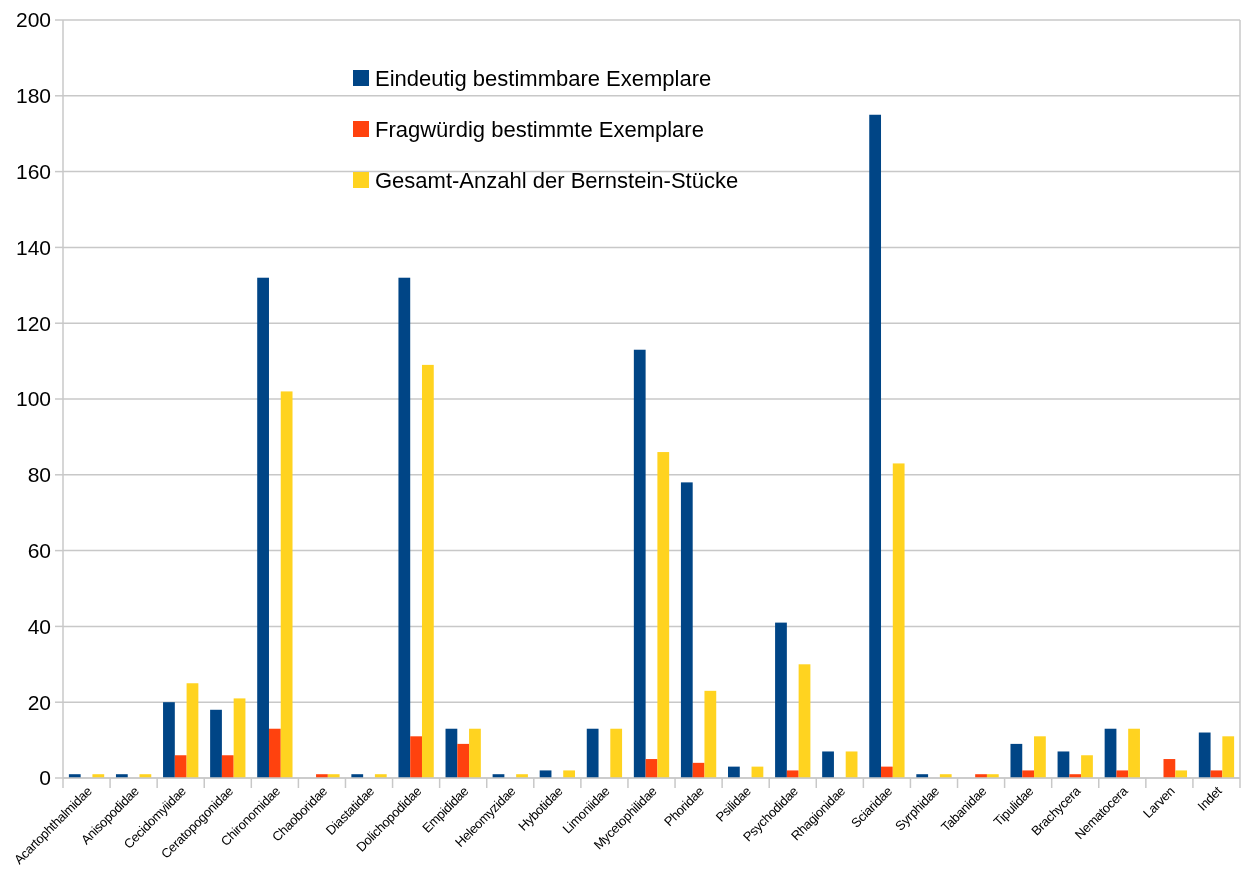  I want to click on legend-label: Eindeutig bestimmbare Exemplare, so click(543, 78).